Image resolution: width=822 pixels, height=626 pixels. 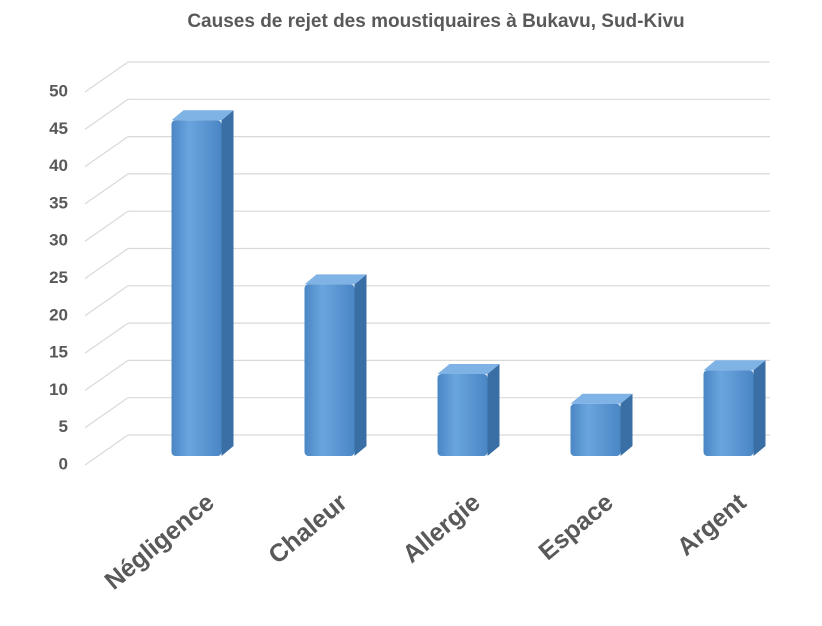 What do you see at coordinates (58, 389) in the screenshot?
I see `y-tick-label: 10` at bounding box center [58, 389].